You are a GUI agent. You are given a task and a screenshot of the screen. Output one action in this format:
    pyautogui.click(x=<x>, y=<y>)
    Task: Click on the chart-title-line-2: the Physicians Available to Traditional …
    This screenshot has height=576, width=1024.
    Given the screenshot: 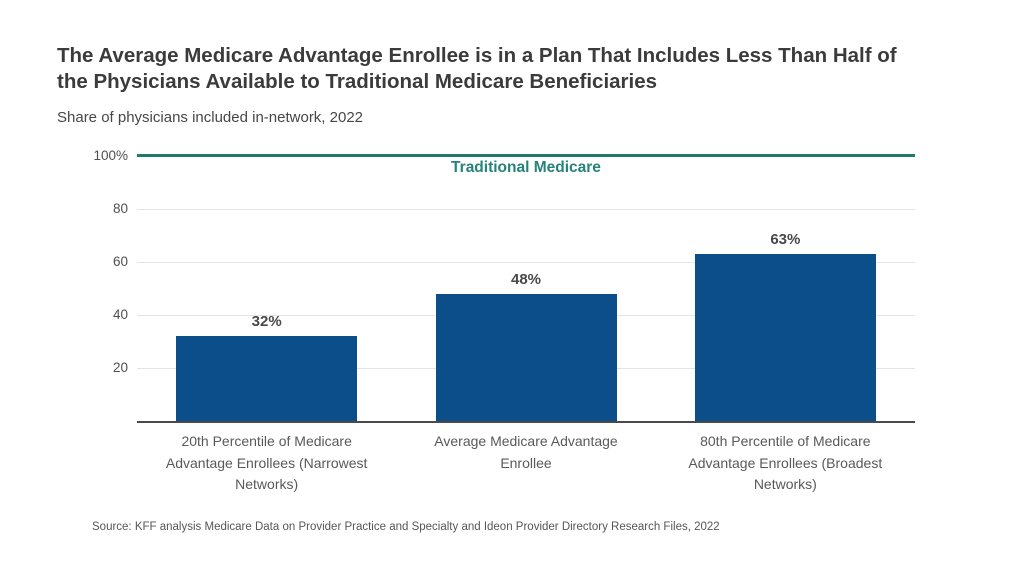 What is the action you would take?
    pyautogui.click(x=357, y=81)
    